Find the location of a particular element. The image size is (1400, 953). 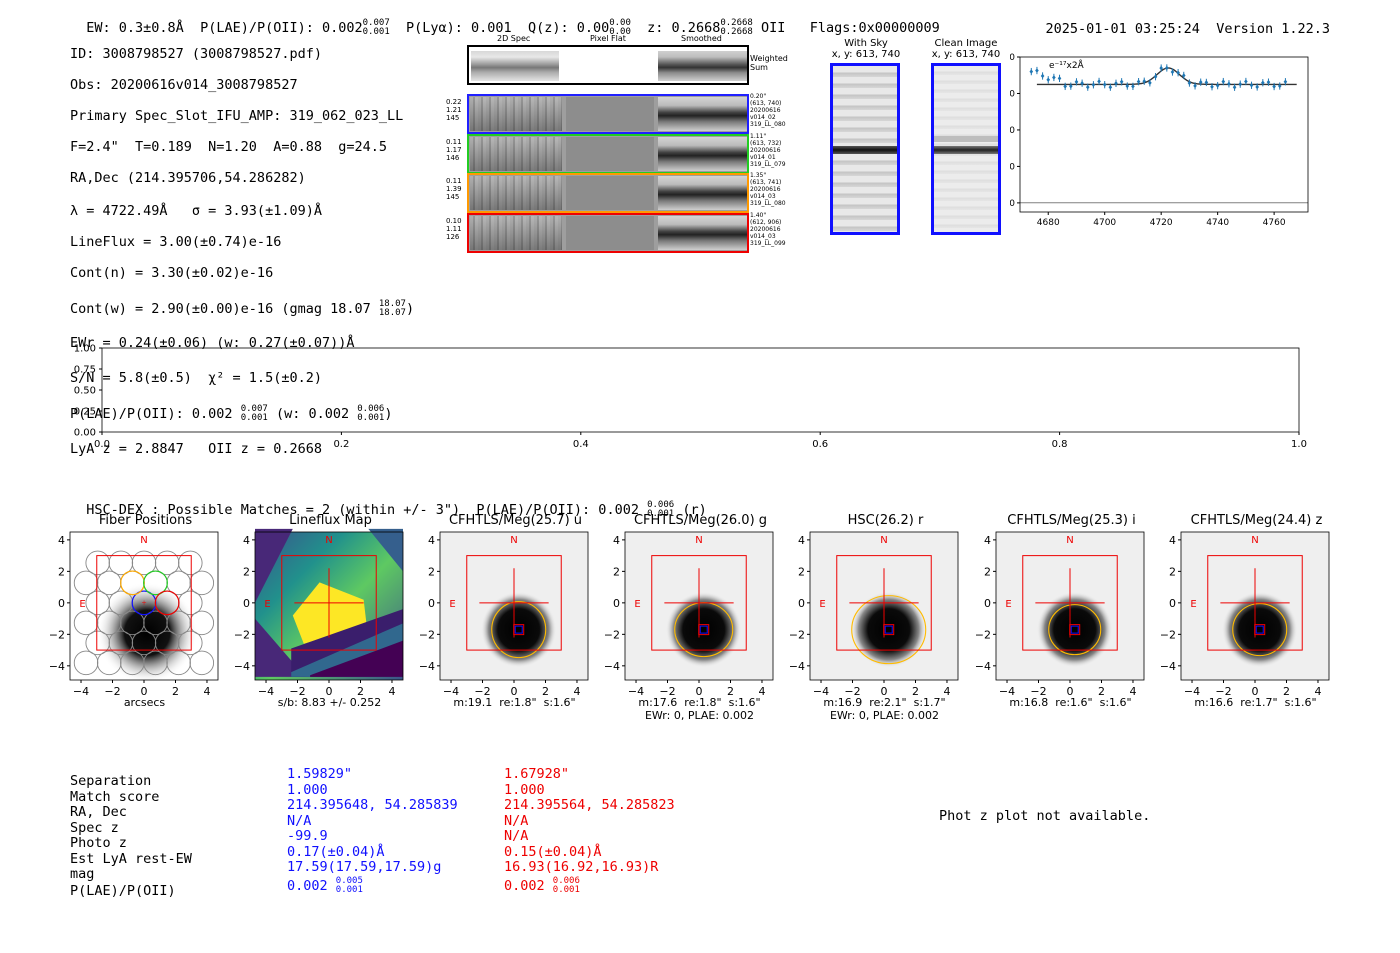

panel-4: N E 4 2 0 −2 −4 −4 −2 0 2 4 is located at coordinates (689, 614).